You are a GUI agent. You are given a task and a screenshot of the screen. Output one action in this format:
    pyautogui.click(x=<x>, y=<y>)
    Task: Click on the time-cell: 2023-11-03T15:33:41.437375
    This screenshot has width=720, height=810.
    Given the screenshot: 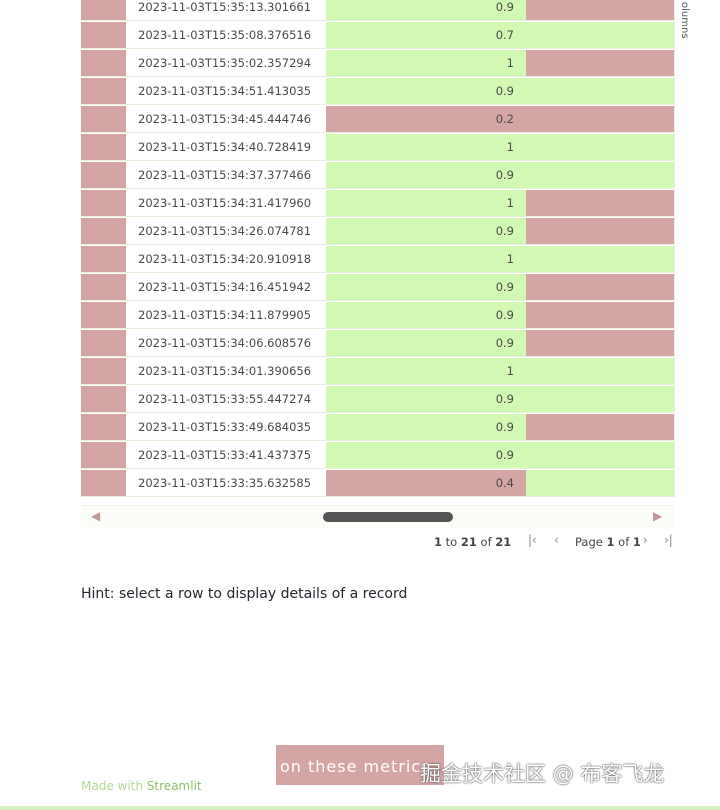 What is the action you would take?
    pyautogui.click(x=226, y=455)
    